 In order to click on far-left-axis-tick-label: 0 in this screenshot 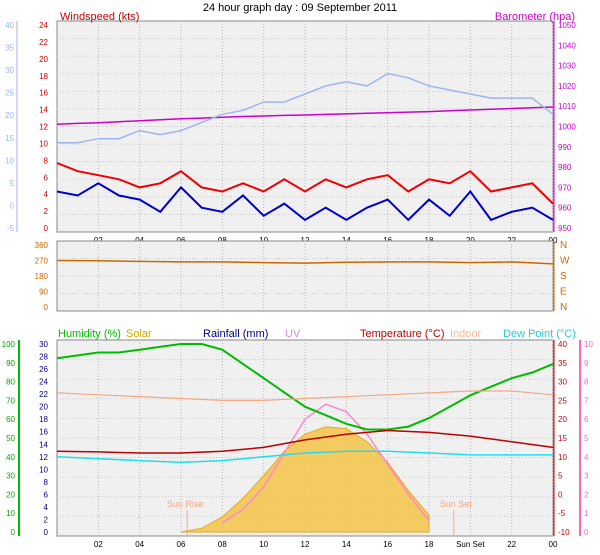, I will do `click(12, 205)`.